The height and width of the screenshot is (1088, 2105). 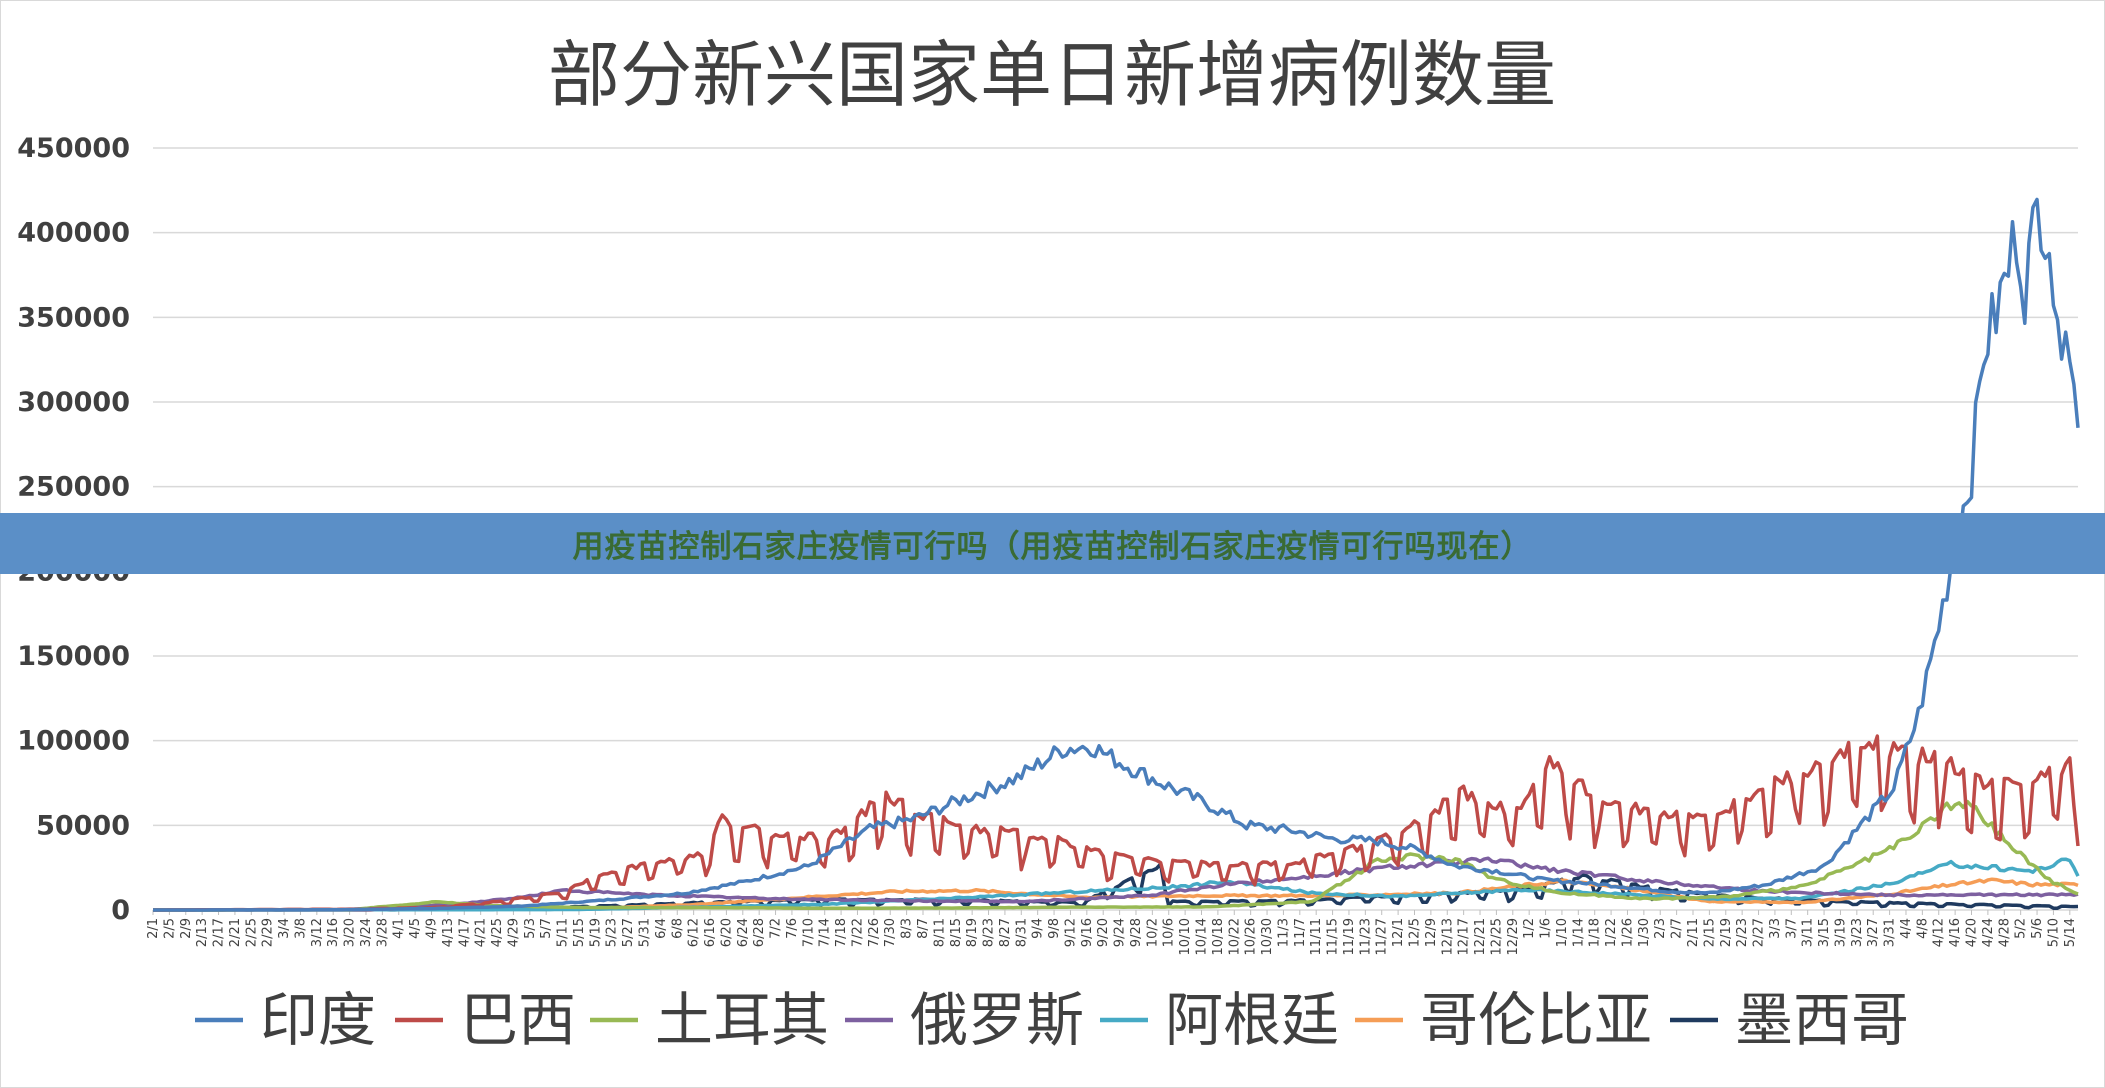 I want to click on x-tick-label: 4/21, so click(x=481, y=932).